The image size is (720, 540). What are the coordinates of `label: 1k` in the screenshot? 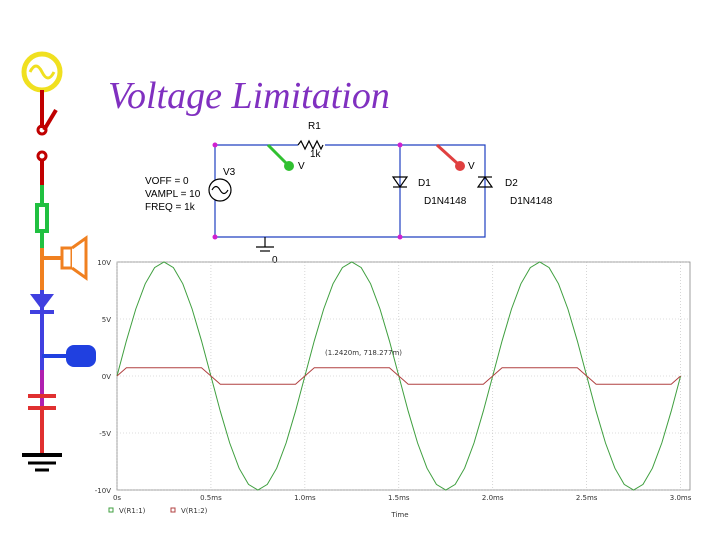 It's located at (316, 154).